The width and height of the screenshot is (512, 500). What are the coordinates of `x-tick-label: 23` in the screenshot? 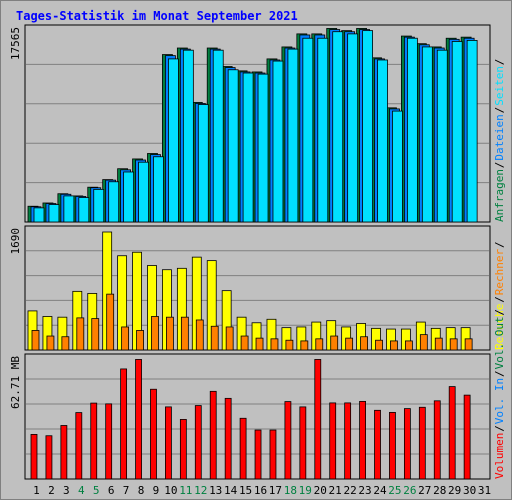 It's located at (364, 490).